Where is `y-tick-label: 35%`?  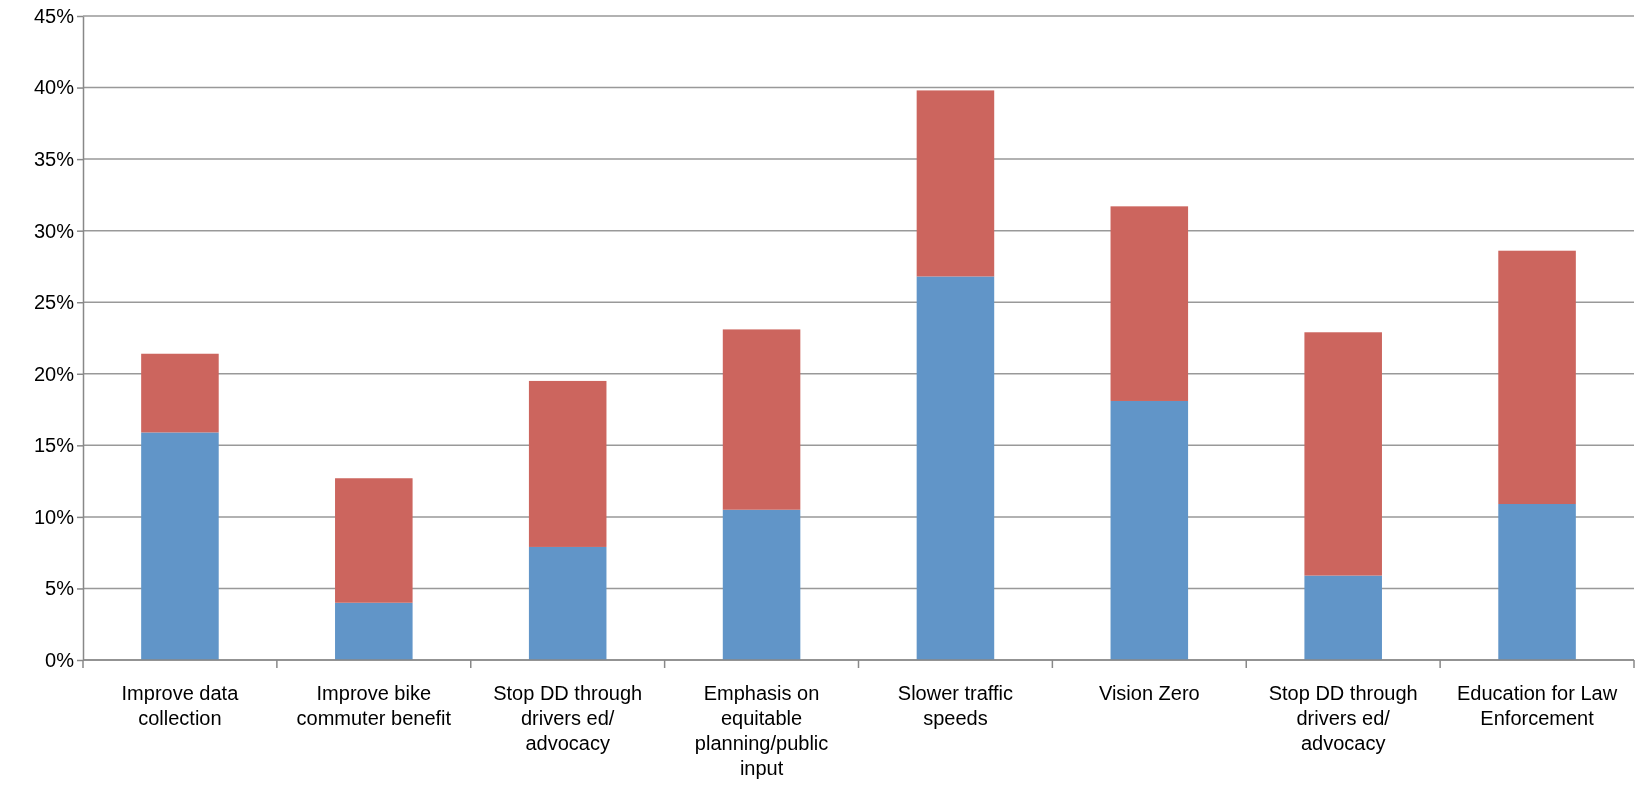 y-tick-label: 35% is located at coordinates (54, 159).